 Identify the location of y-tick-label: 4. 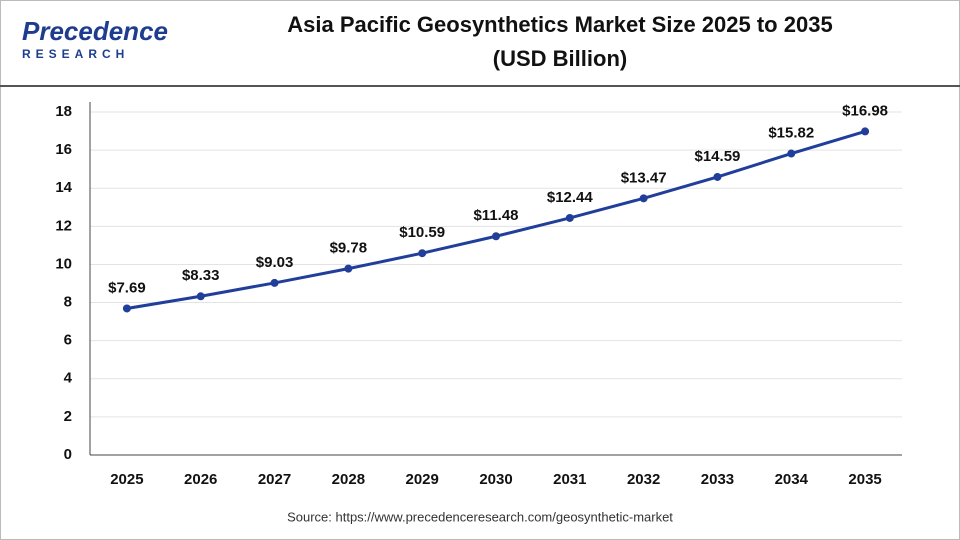
(68, 378).